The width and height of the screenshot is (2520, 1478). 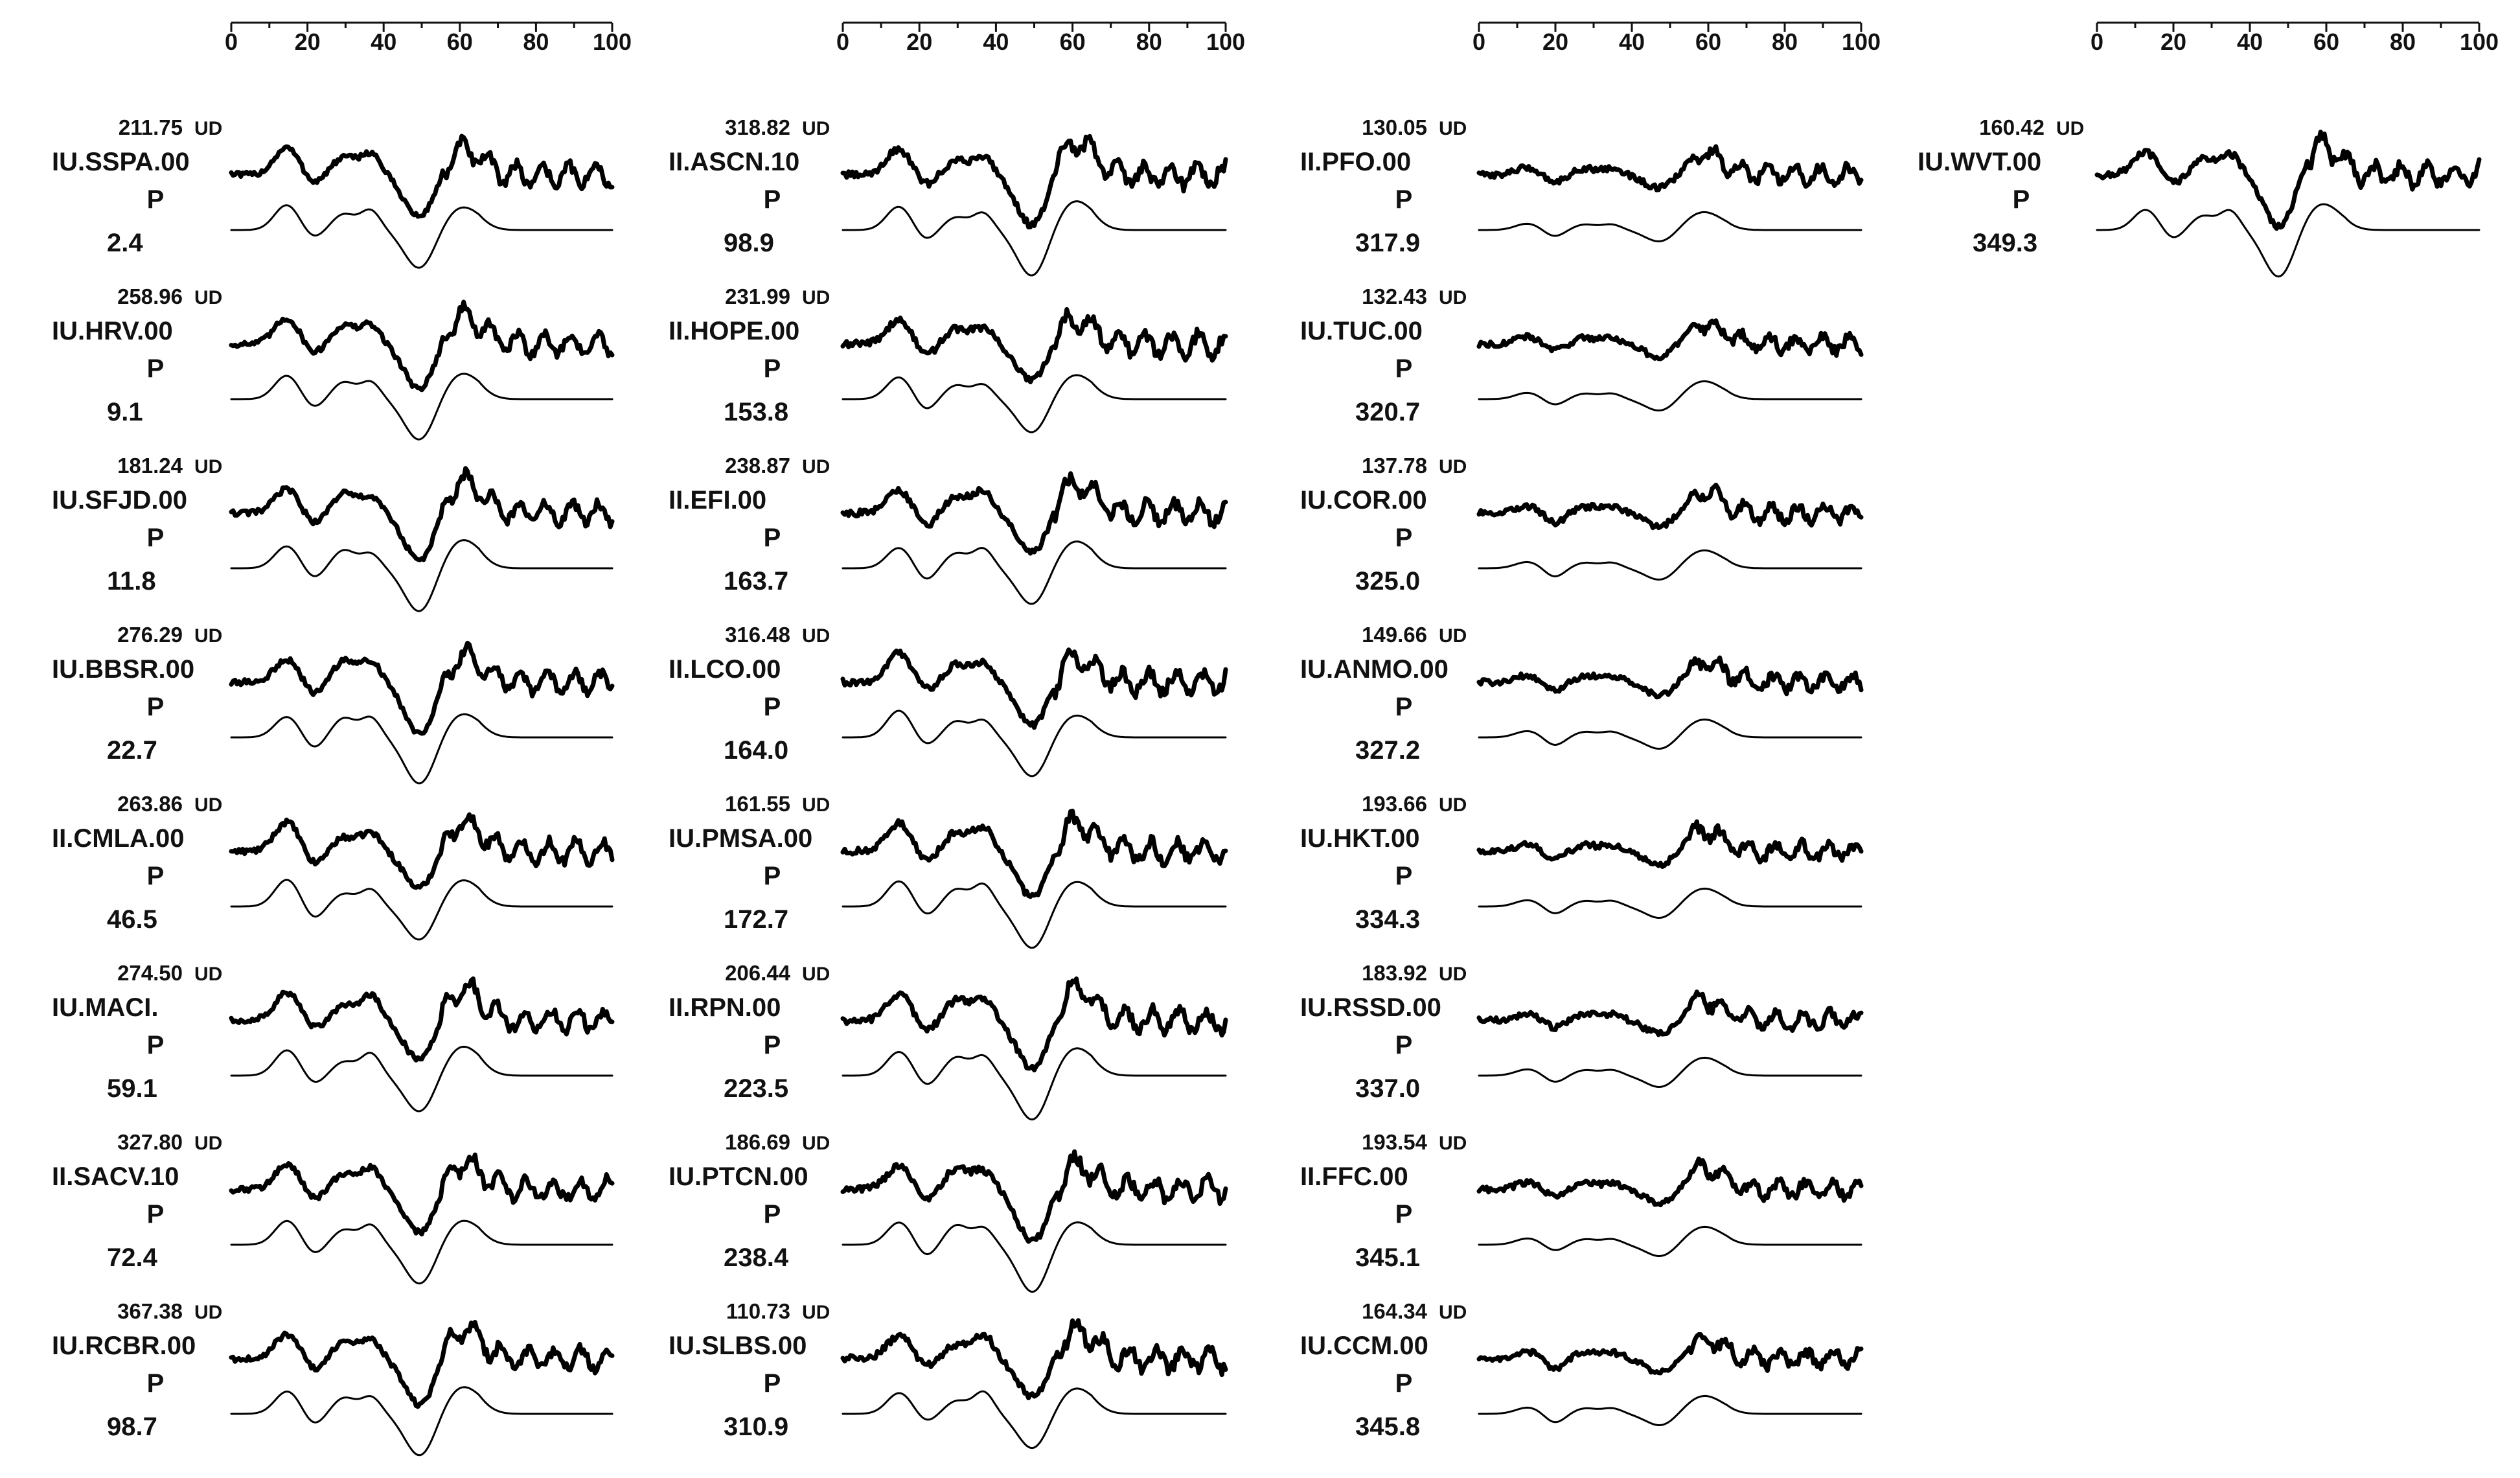 I want to click on station-label: II.ASCN.10, so click(x=734, y=162).